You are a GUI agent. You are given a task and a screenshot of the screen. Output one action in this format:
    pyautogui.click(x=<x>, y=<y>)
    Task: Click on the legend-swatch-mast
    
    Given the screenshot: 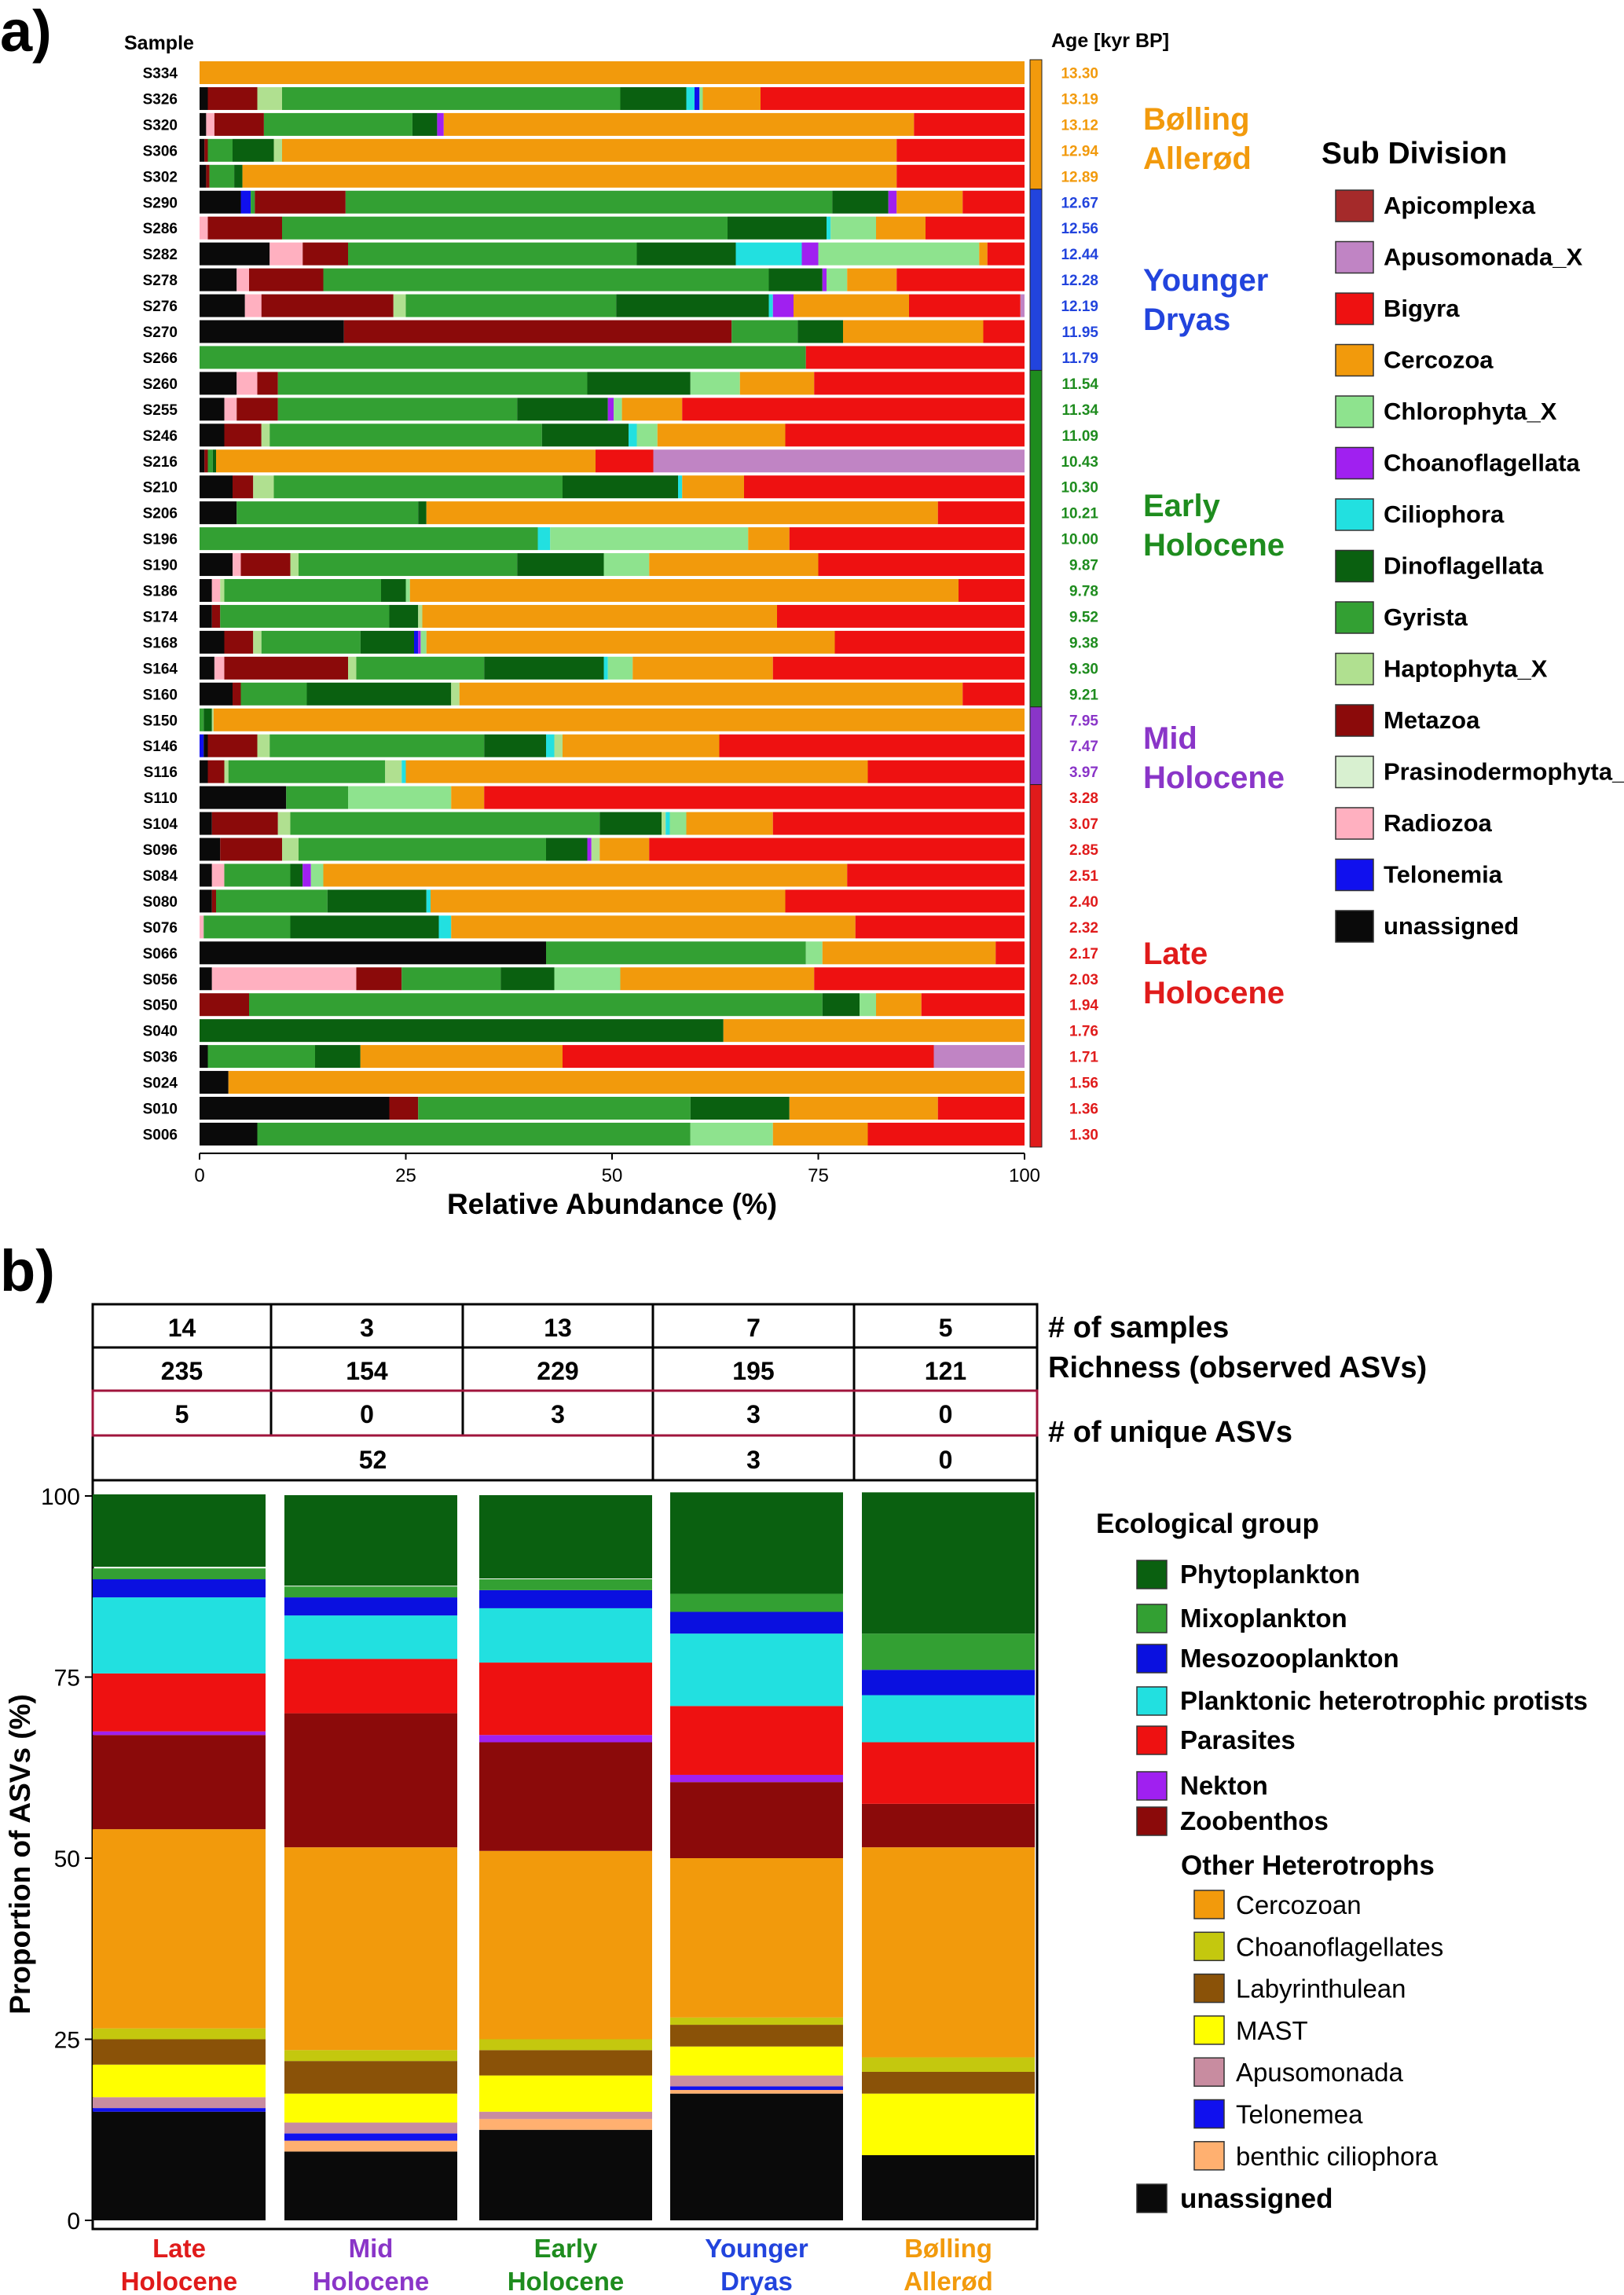 What is the action you would take?
    pyautogui.click(x=1209, y=2030)
    